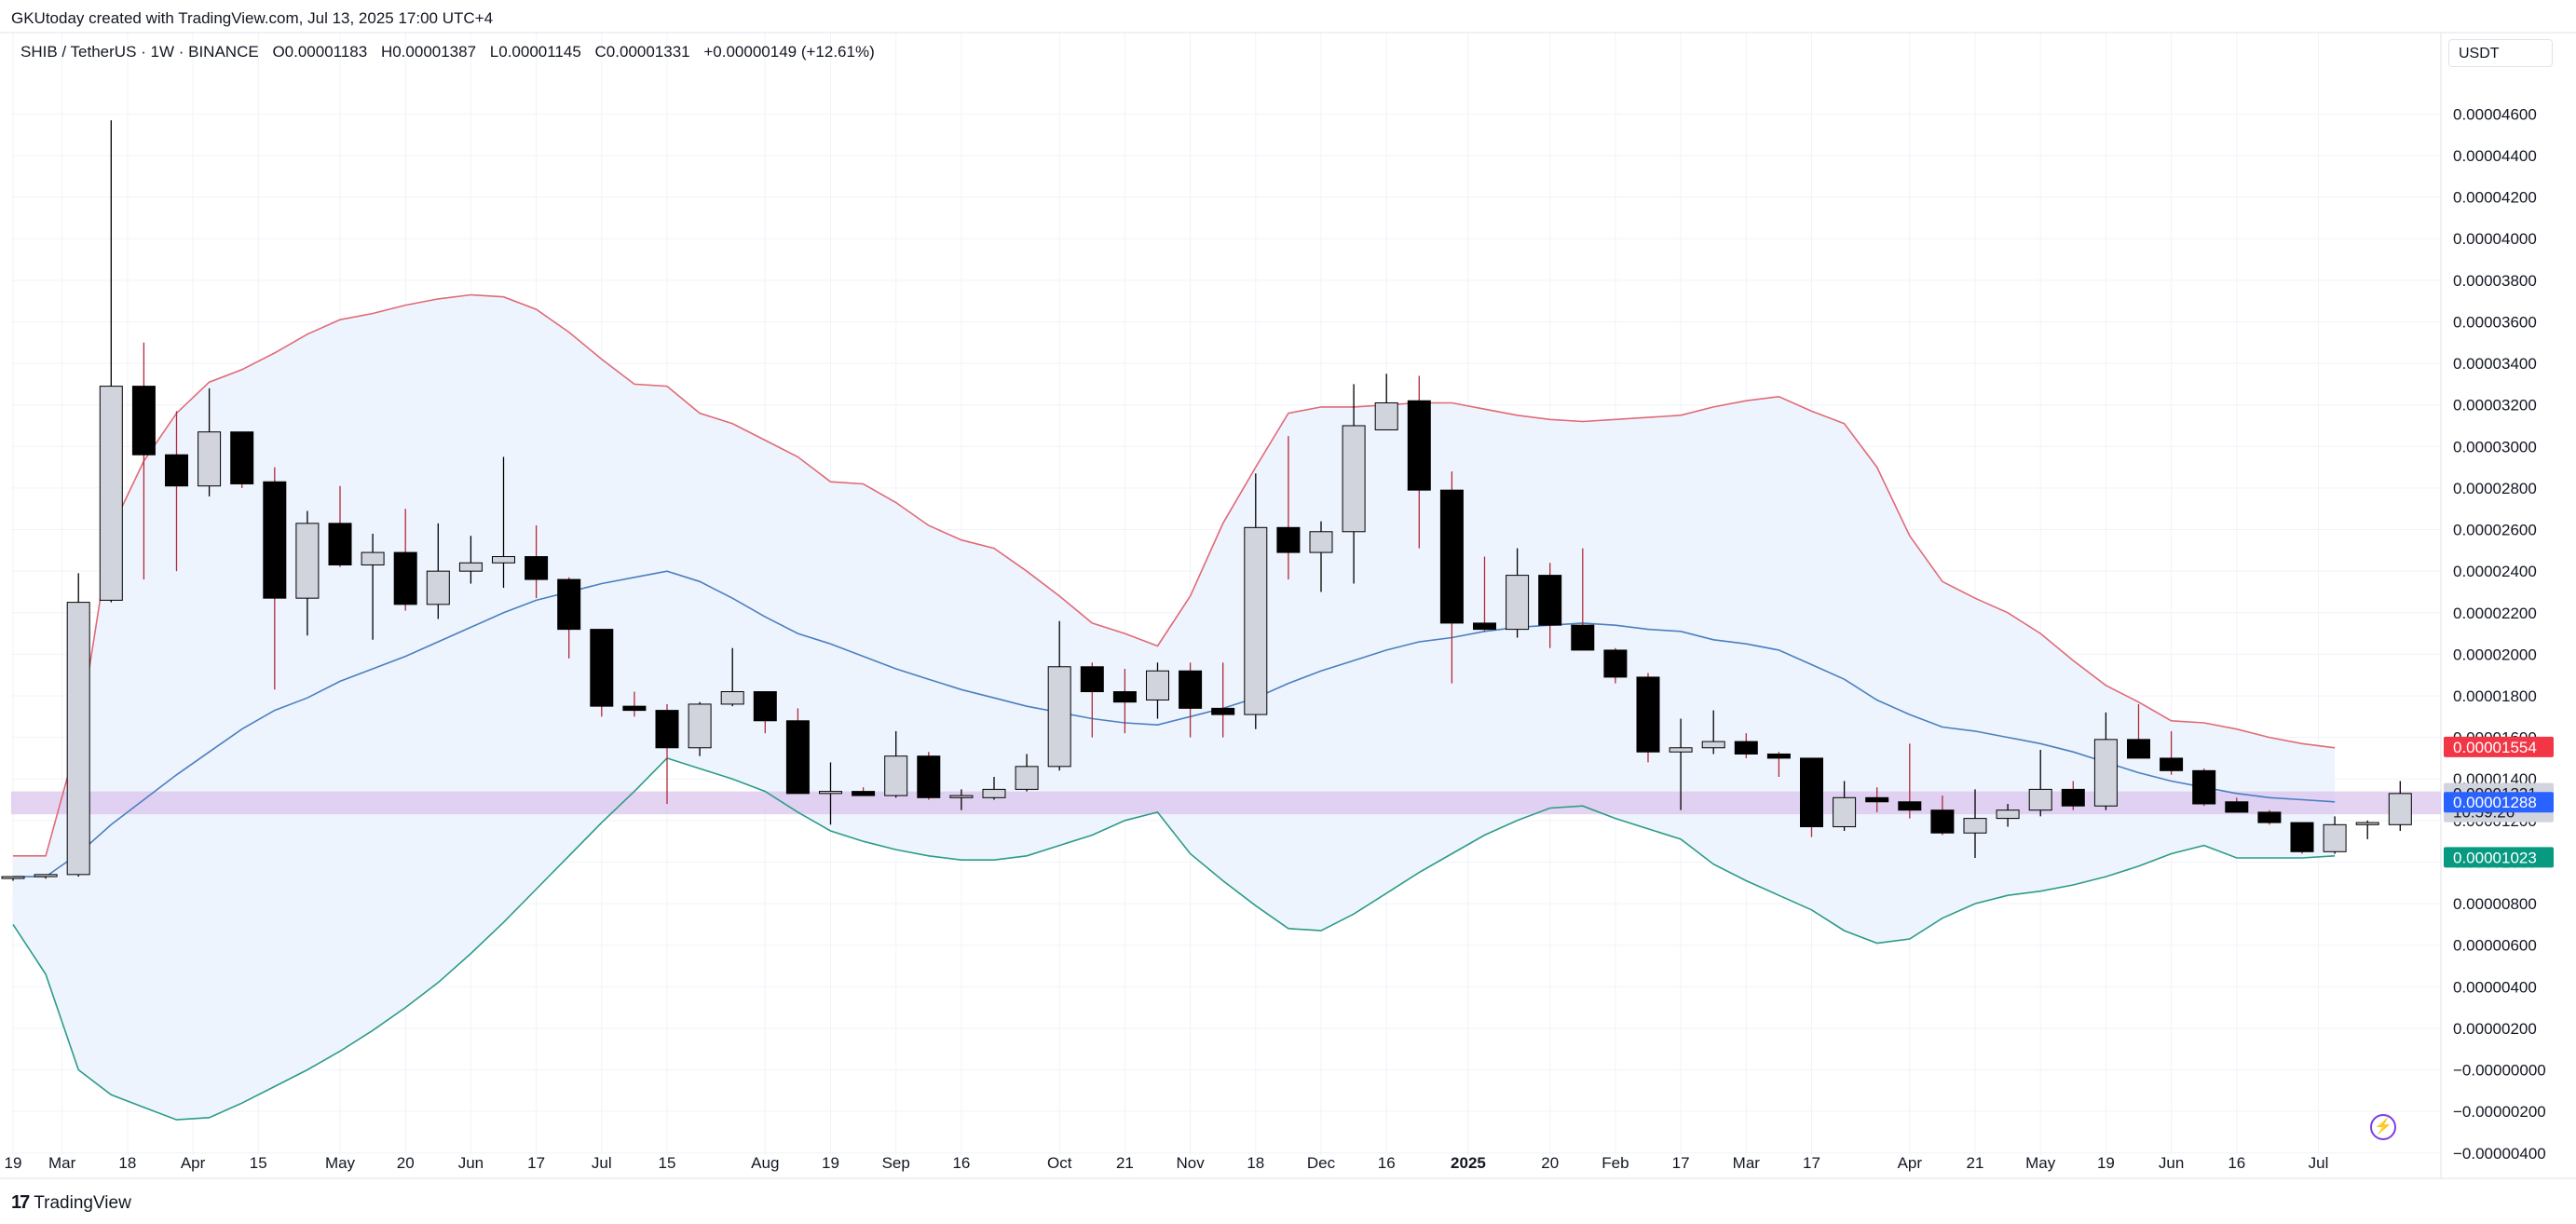 The height and width of the screenshot is (1224, 2576). What do you see at coordinates (961, 1163) in the screenshot?
I see `time-tick-label: 16` at bounding box center [961, 1163].